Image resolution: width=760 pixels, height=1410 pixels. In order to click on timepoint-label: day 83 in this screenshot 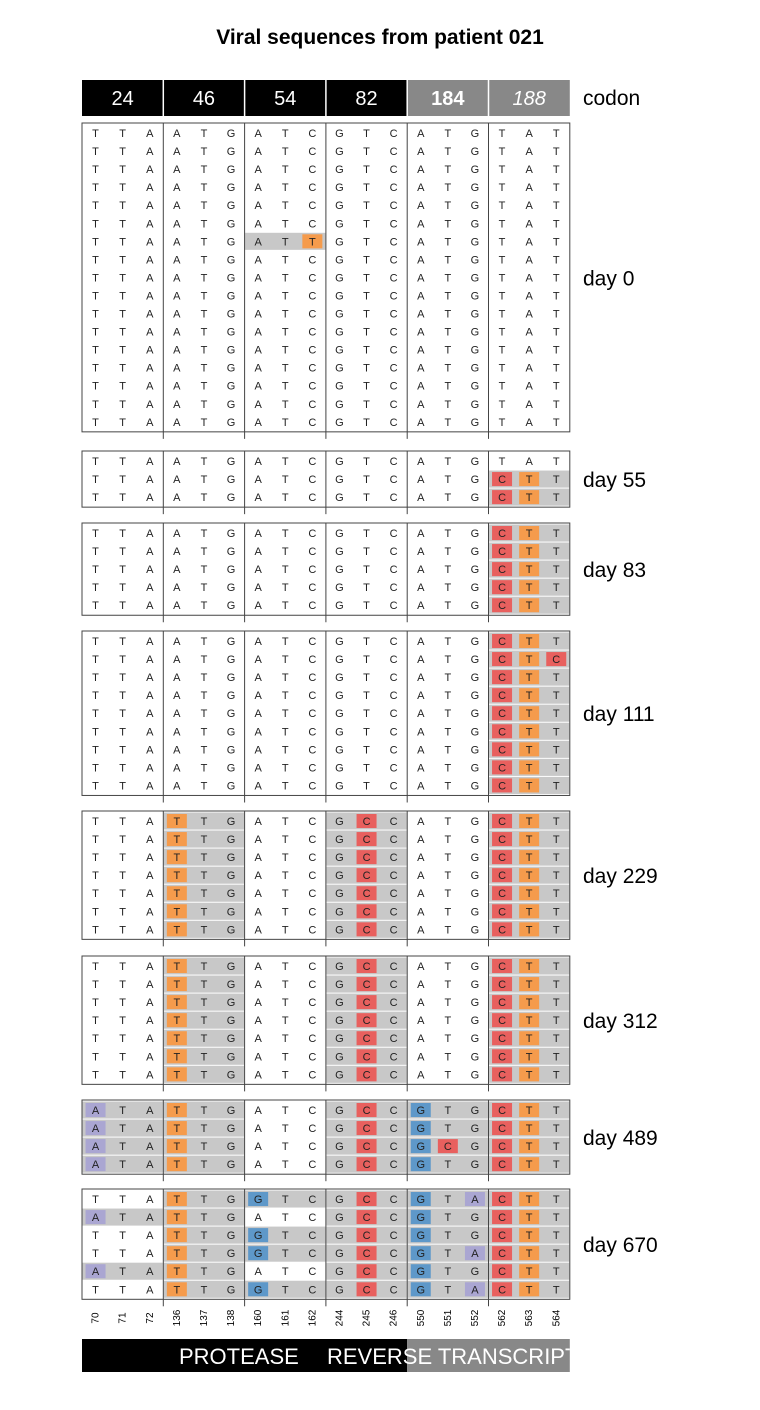, I will do `click(614, 570)`.